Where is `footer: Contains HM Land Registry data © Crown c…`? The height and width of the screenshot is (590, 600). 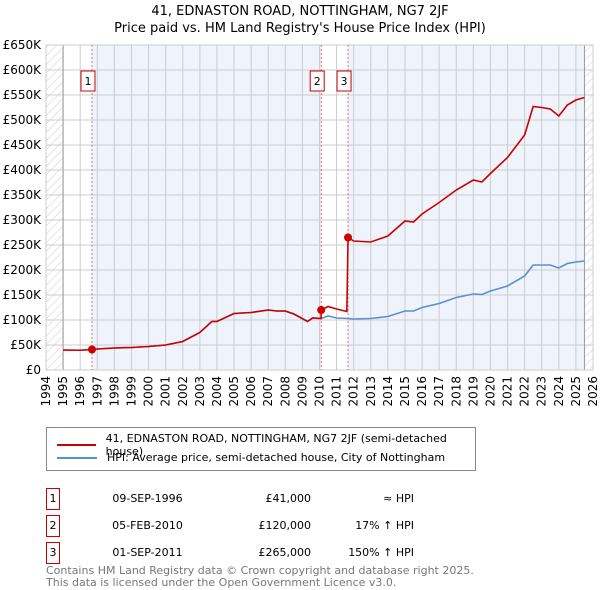 footer: Contains HM Land Registry data © Crown c… is located at coordinates (260, 577).